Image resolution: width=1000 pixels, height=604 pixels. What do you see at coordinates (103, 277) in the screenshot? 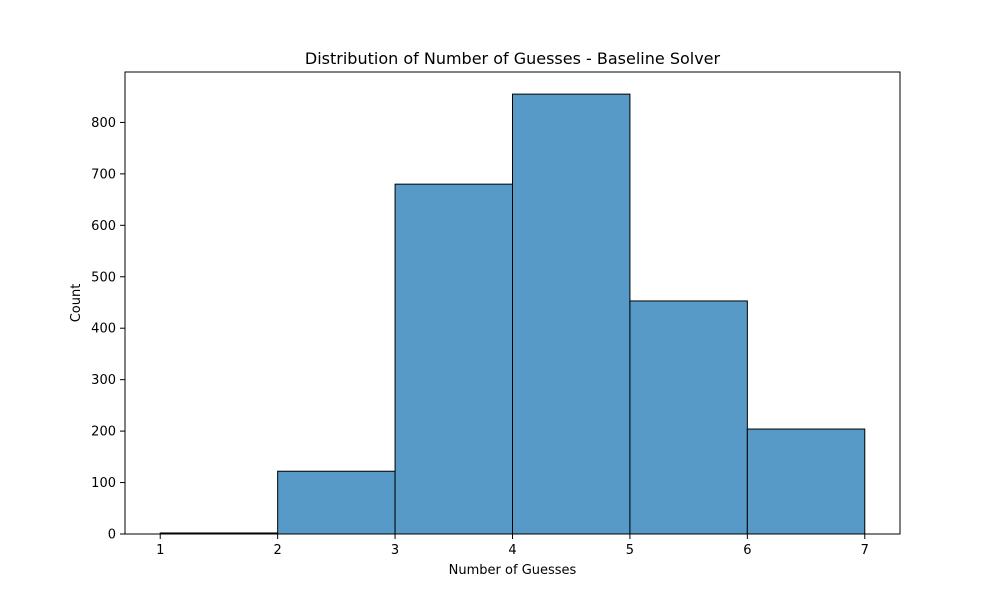
I see `y-tick-label: 500` at bounding box center [103, 277].